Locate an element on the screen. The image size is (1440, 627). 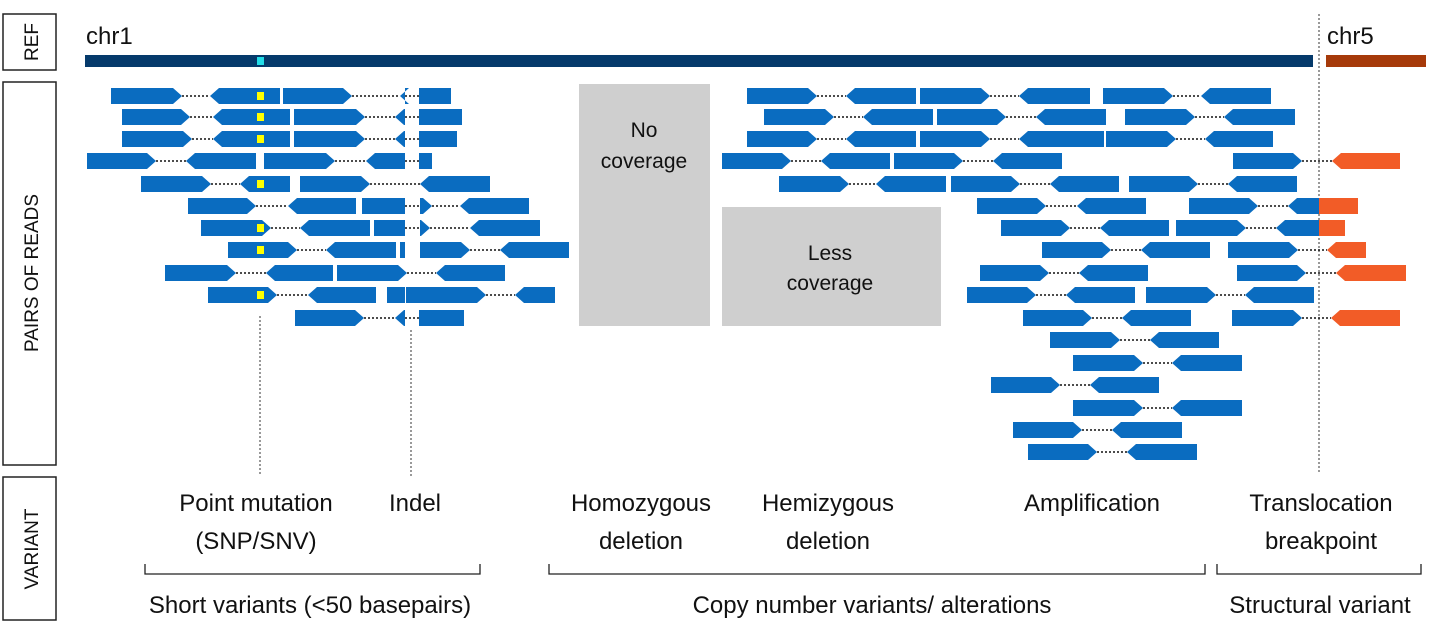
no-coverage-line-2: coverage is located at coordinates (644, 161).